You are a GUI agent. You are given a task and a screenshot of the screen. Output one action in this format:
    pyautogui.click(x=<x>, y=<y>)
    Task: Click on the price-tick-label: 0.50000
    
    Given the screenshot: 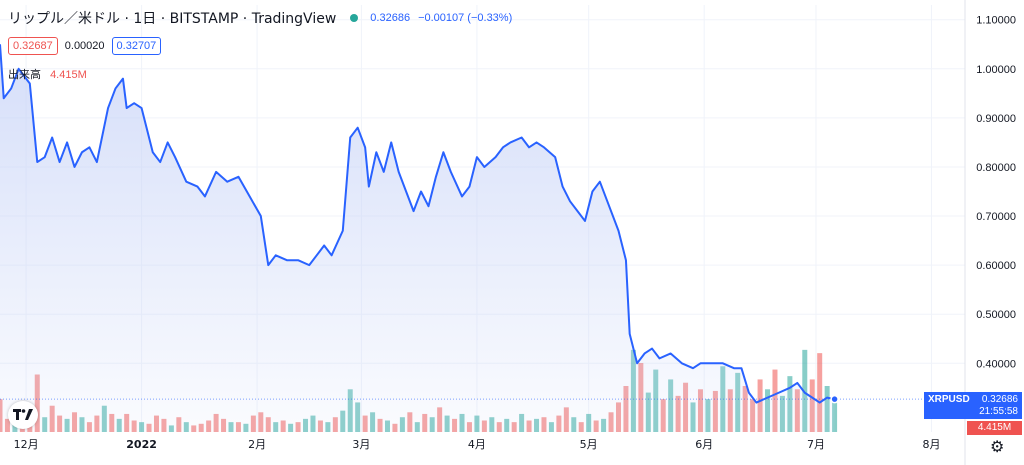 What is the action you would take?
    pyautogui.click(x=996, y=315)
    